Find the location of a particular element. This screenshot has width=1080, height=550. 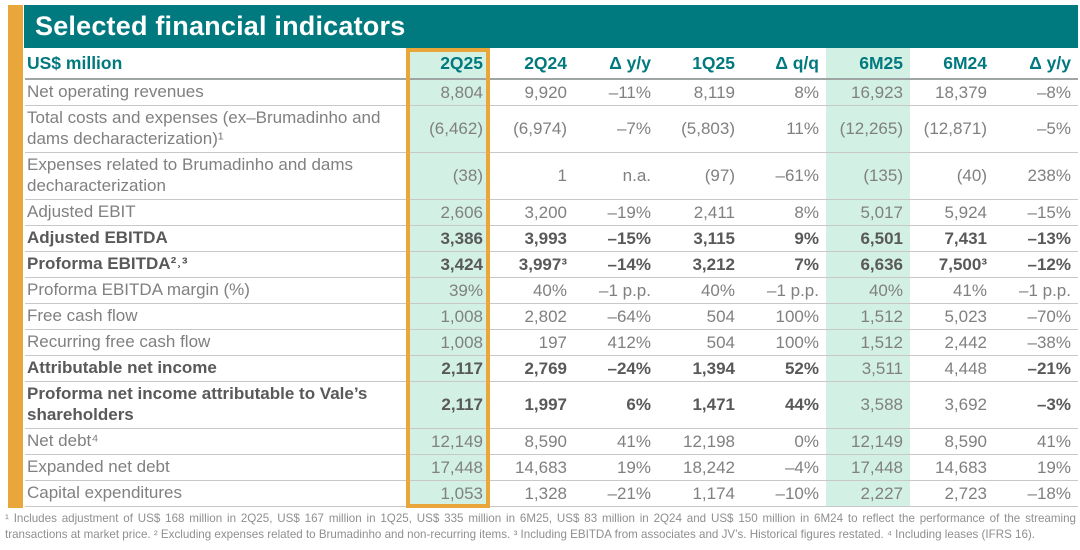

row-label: Net debt⁴ is located at coordinates (63, 441).